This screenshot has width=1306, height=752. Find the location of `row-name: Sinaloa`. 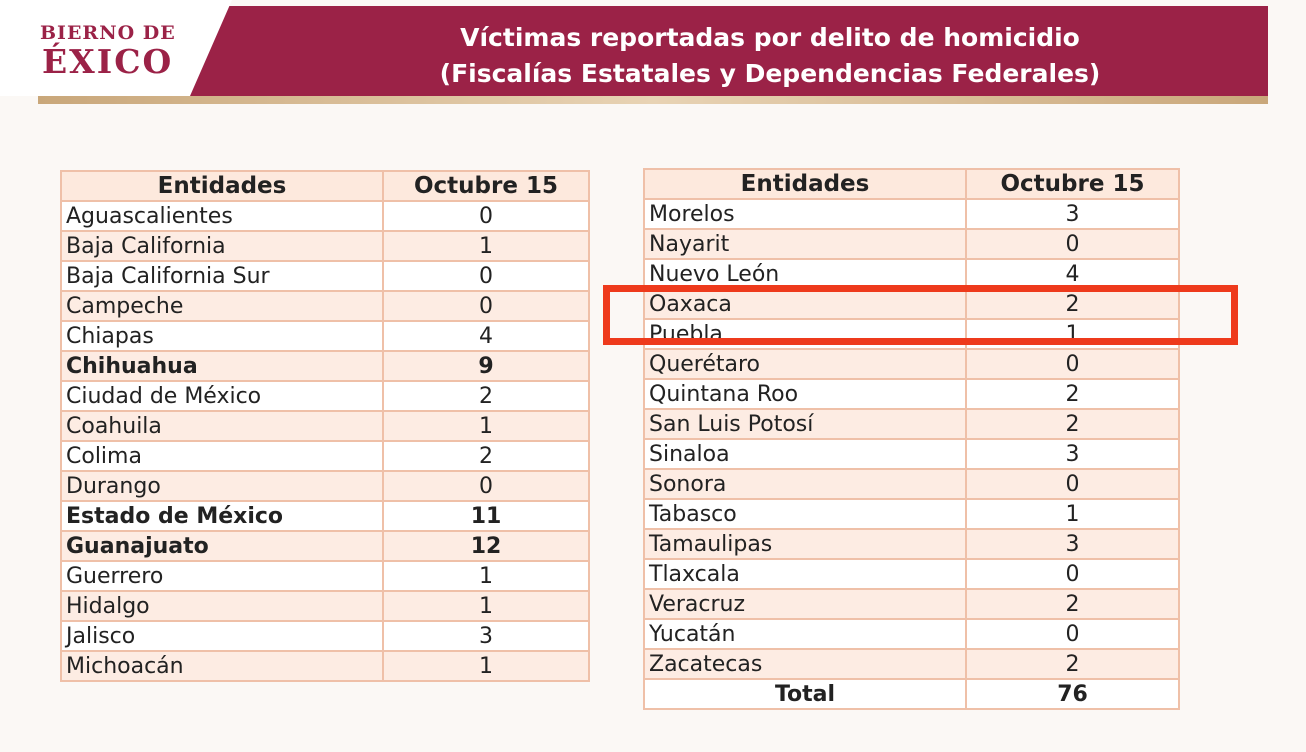

row-name: Sinaloa is located at coordinates (805, 454).